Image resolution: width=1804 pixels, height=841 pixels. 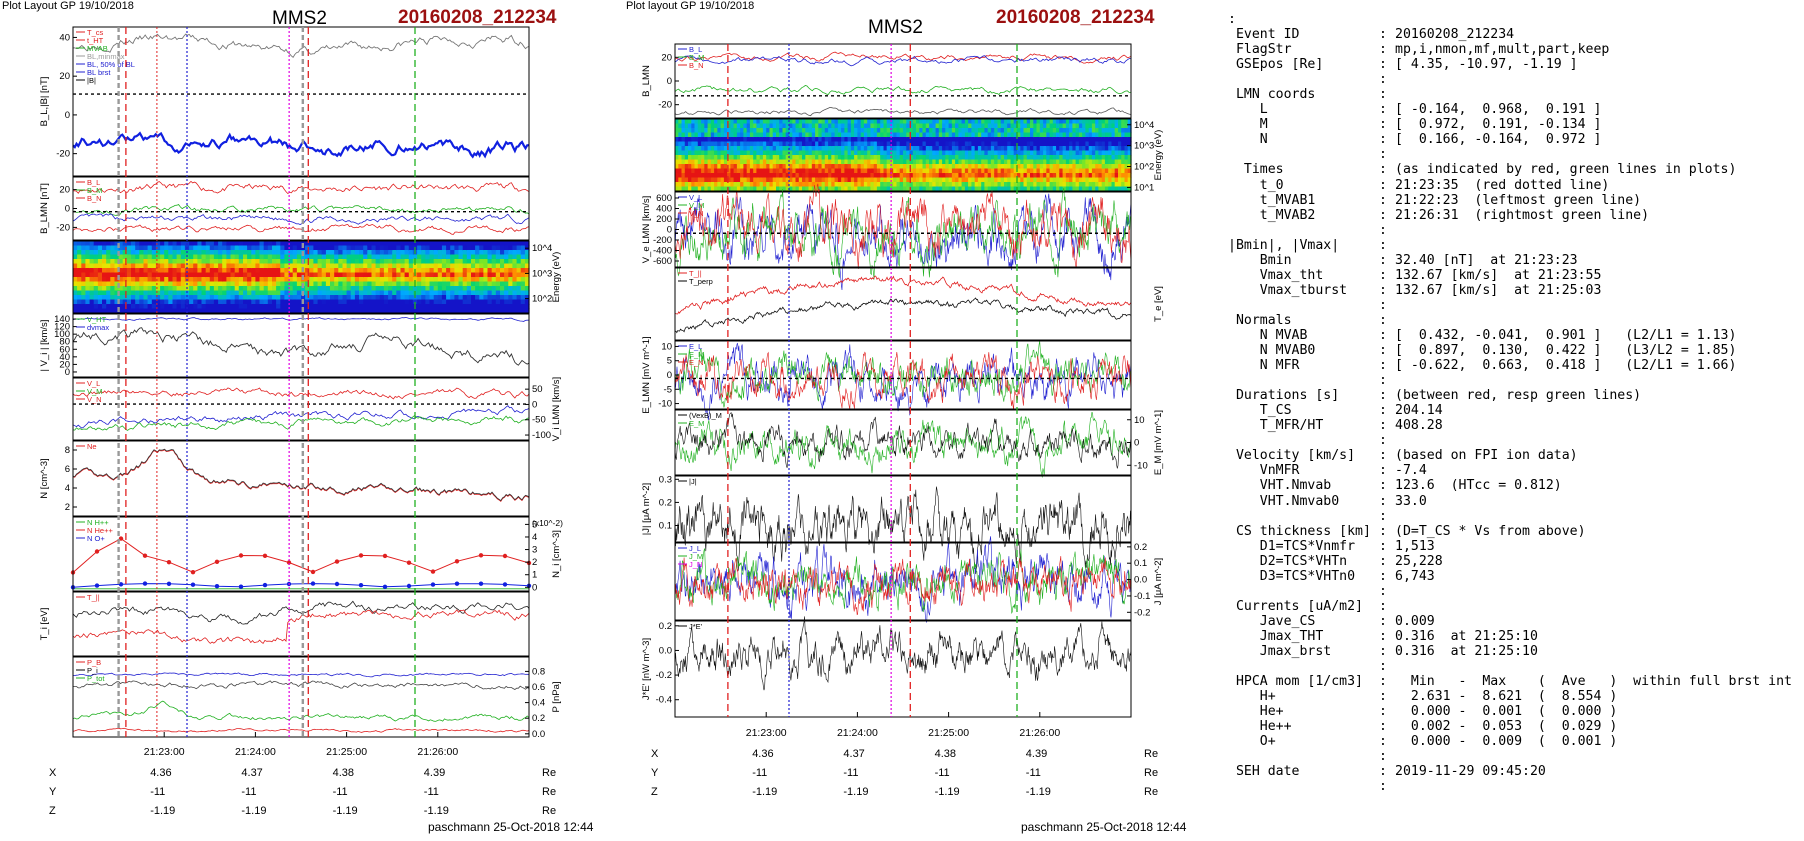 What do you see at coordinates (696, 423) in the screenshot?
I see `legend-label: E_M` at bounding box center [696, 423].